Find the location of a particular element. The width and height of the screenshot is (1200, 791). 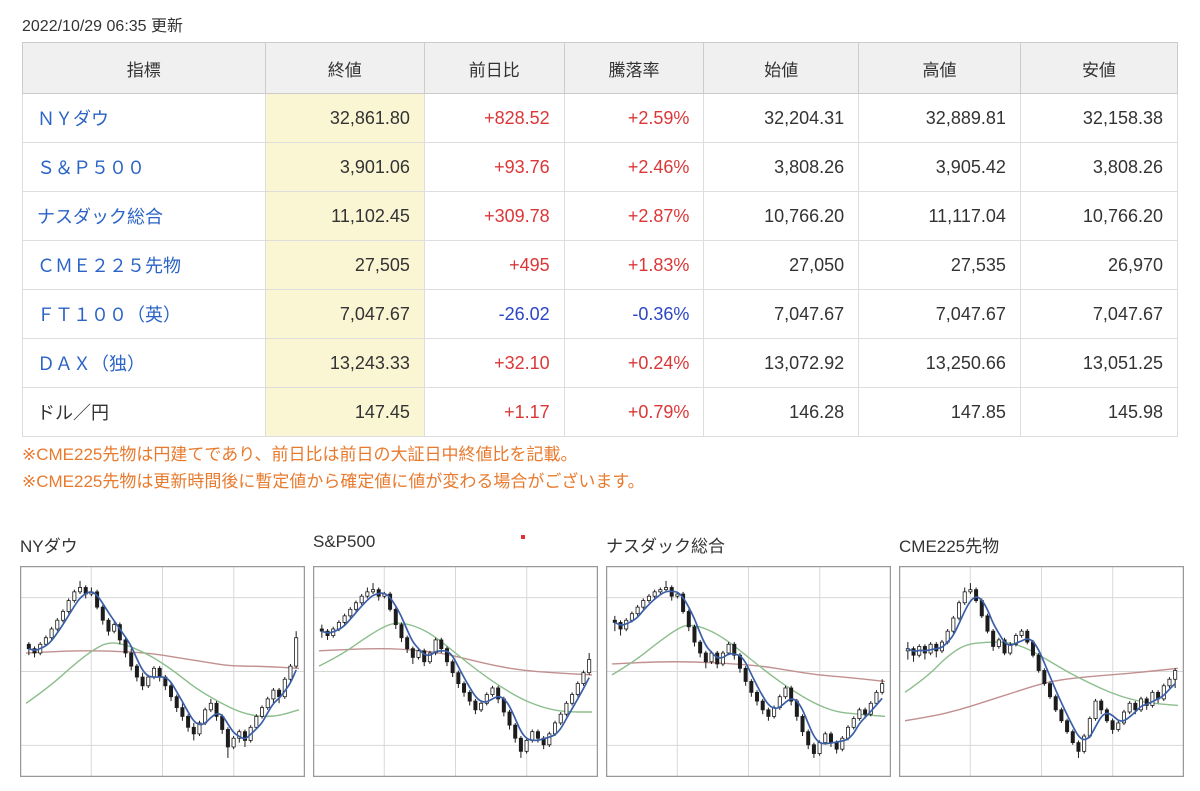

updated-timestamp: 2022/10/29 06:35 更新 is located at coordinates (103, 26).